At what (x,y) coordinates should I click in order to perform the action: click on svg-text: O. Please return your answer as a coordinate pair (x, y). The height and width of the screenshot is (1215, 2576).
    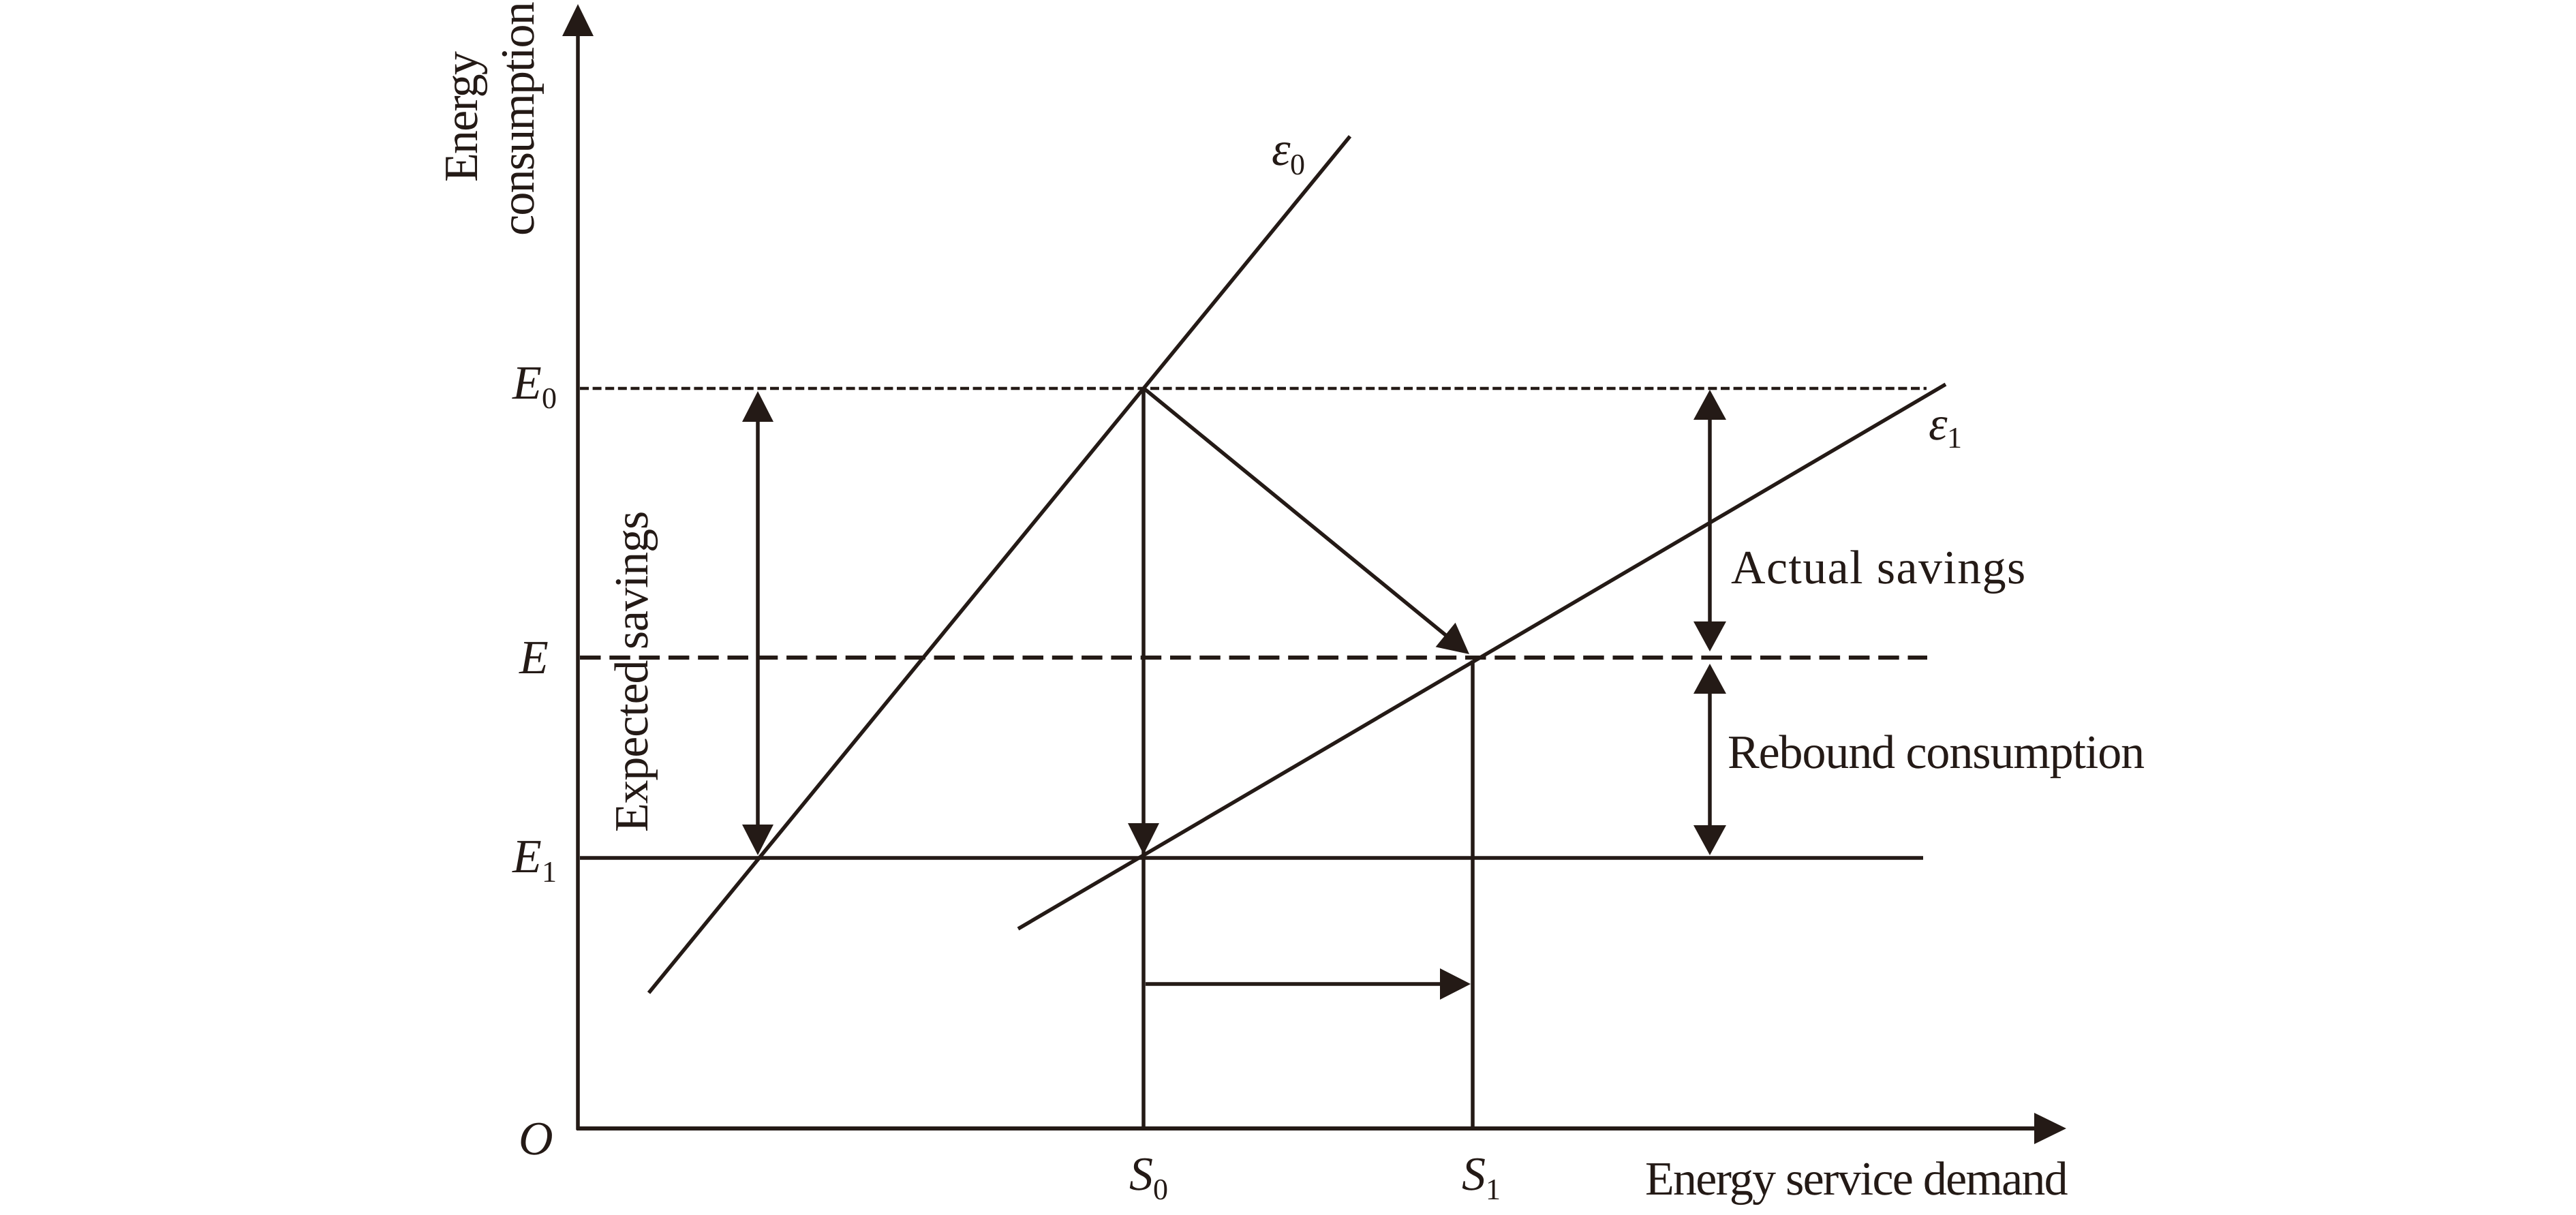
    Looking at the image, I should click on (536, 1139).